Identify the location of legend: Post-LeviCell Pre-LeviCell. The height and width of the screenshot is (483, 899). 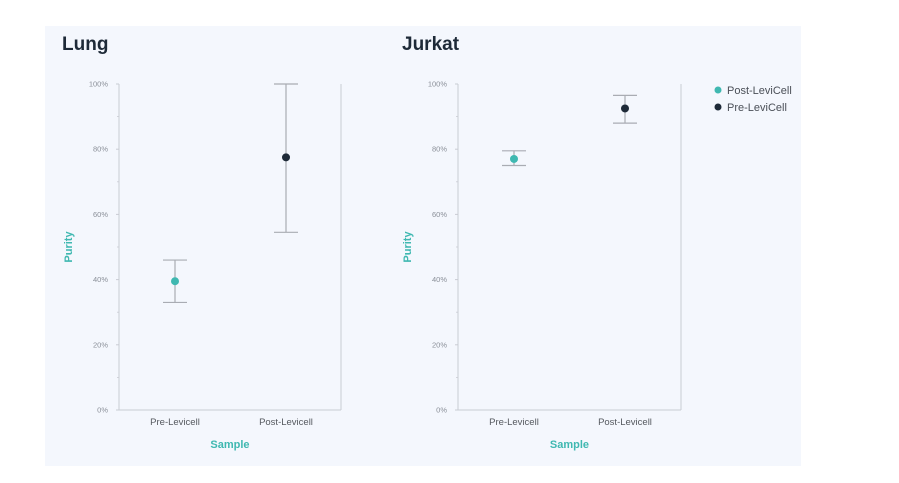
(753, 99).